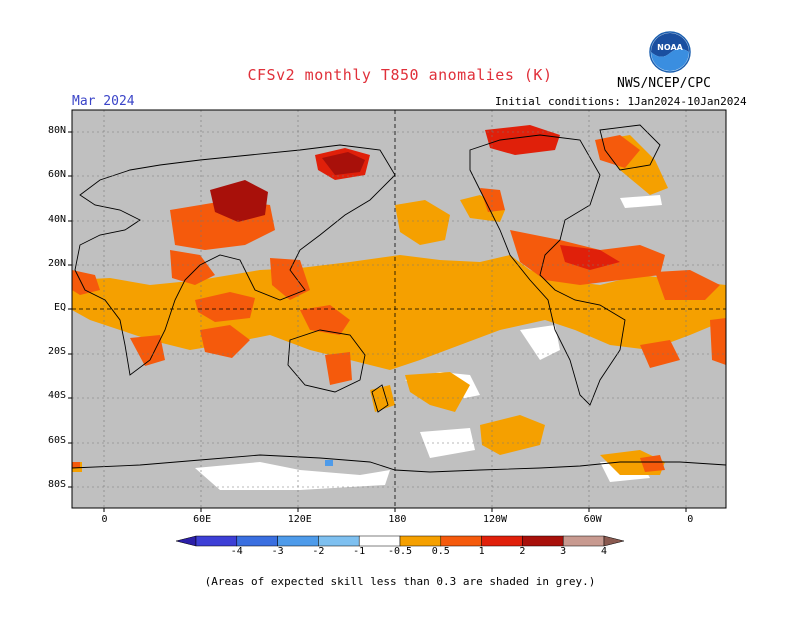 The height and width of the screenshot is (618, 800). Describe the element at coordinates (660, 354) in the screenshot. I see `anomaly-south-atlantic` at that location.